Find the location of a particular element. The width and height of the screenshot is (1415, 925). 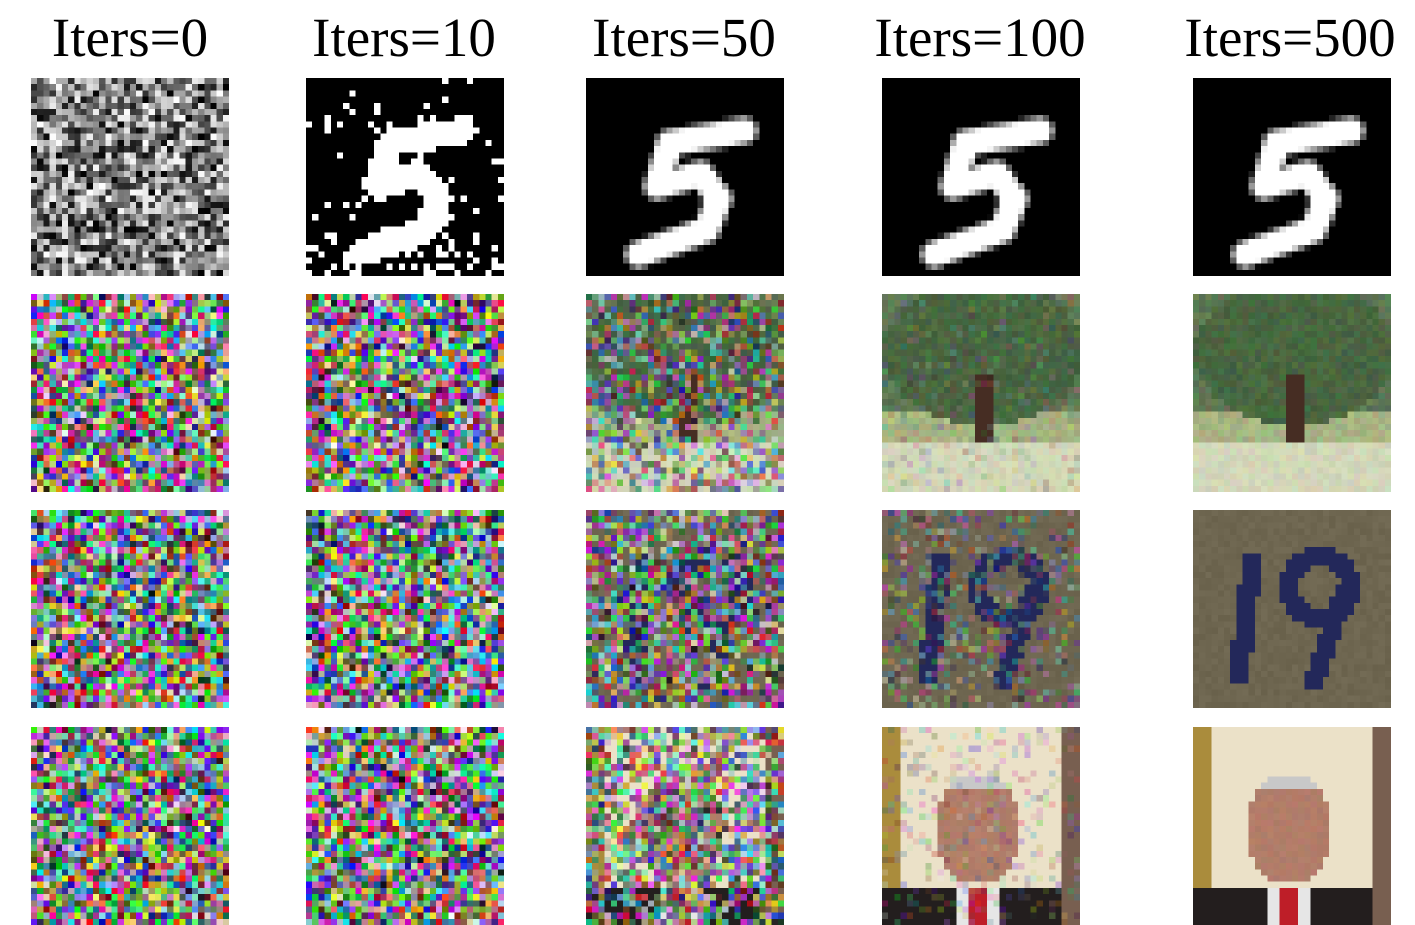

column-header-iters-500: Iters=500 is located at coordinates (1290, 37).